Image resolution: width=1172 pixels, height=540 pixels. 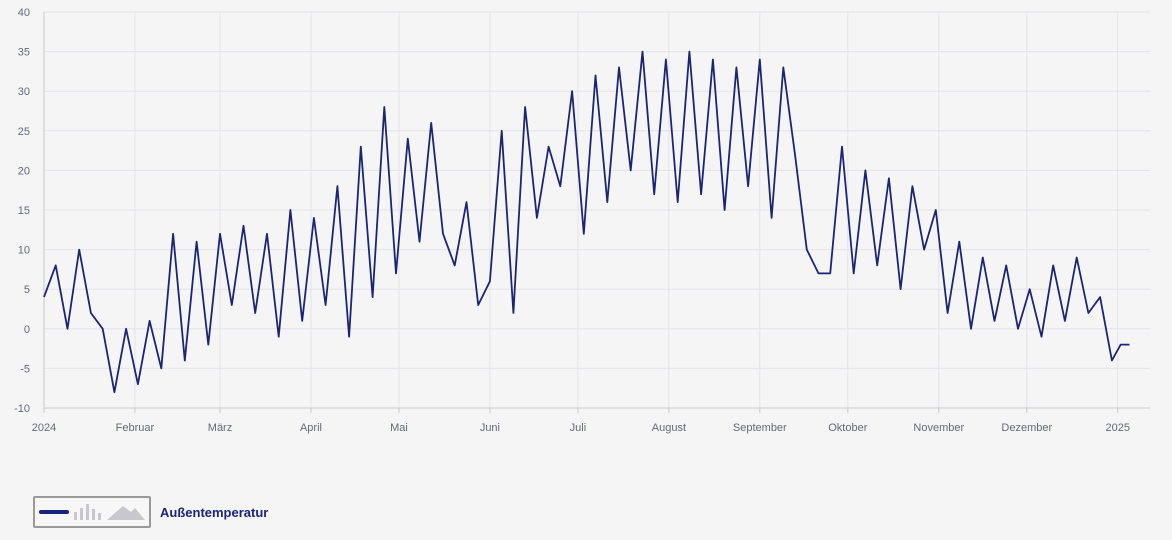 What do you see at coordinates (578, 428) in the screenshot?
I see `x-tick-label: Juli` at bounding box center [578, 428].